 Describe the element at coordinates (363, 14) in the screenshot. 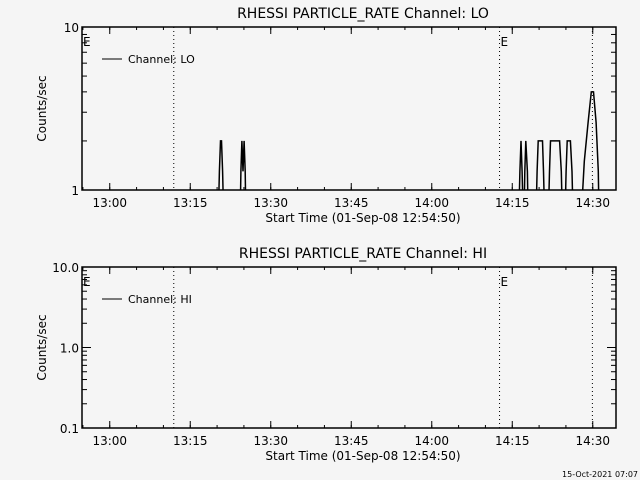

I see `chart-title: RHESSI PARTICLE_RATE Channel: LO` at that location.